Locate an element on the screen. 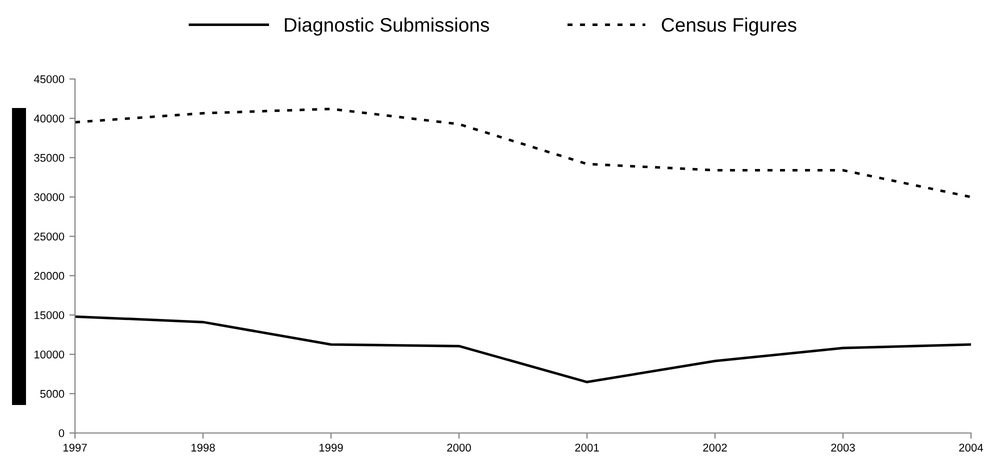 This screenshot has width=987, height=462. y-tick-label: 10000 is located at coordinates (49, 354).